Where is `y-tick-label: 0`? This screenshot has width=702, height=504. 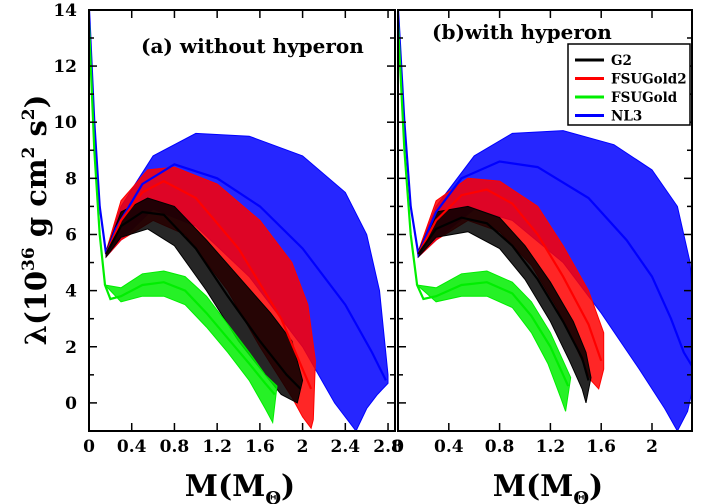
y-tick-label: 0 is located at coordinates (71, 404).